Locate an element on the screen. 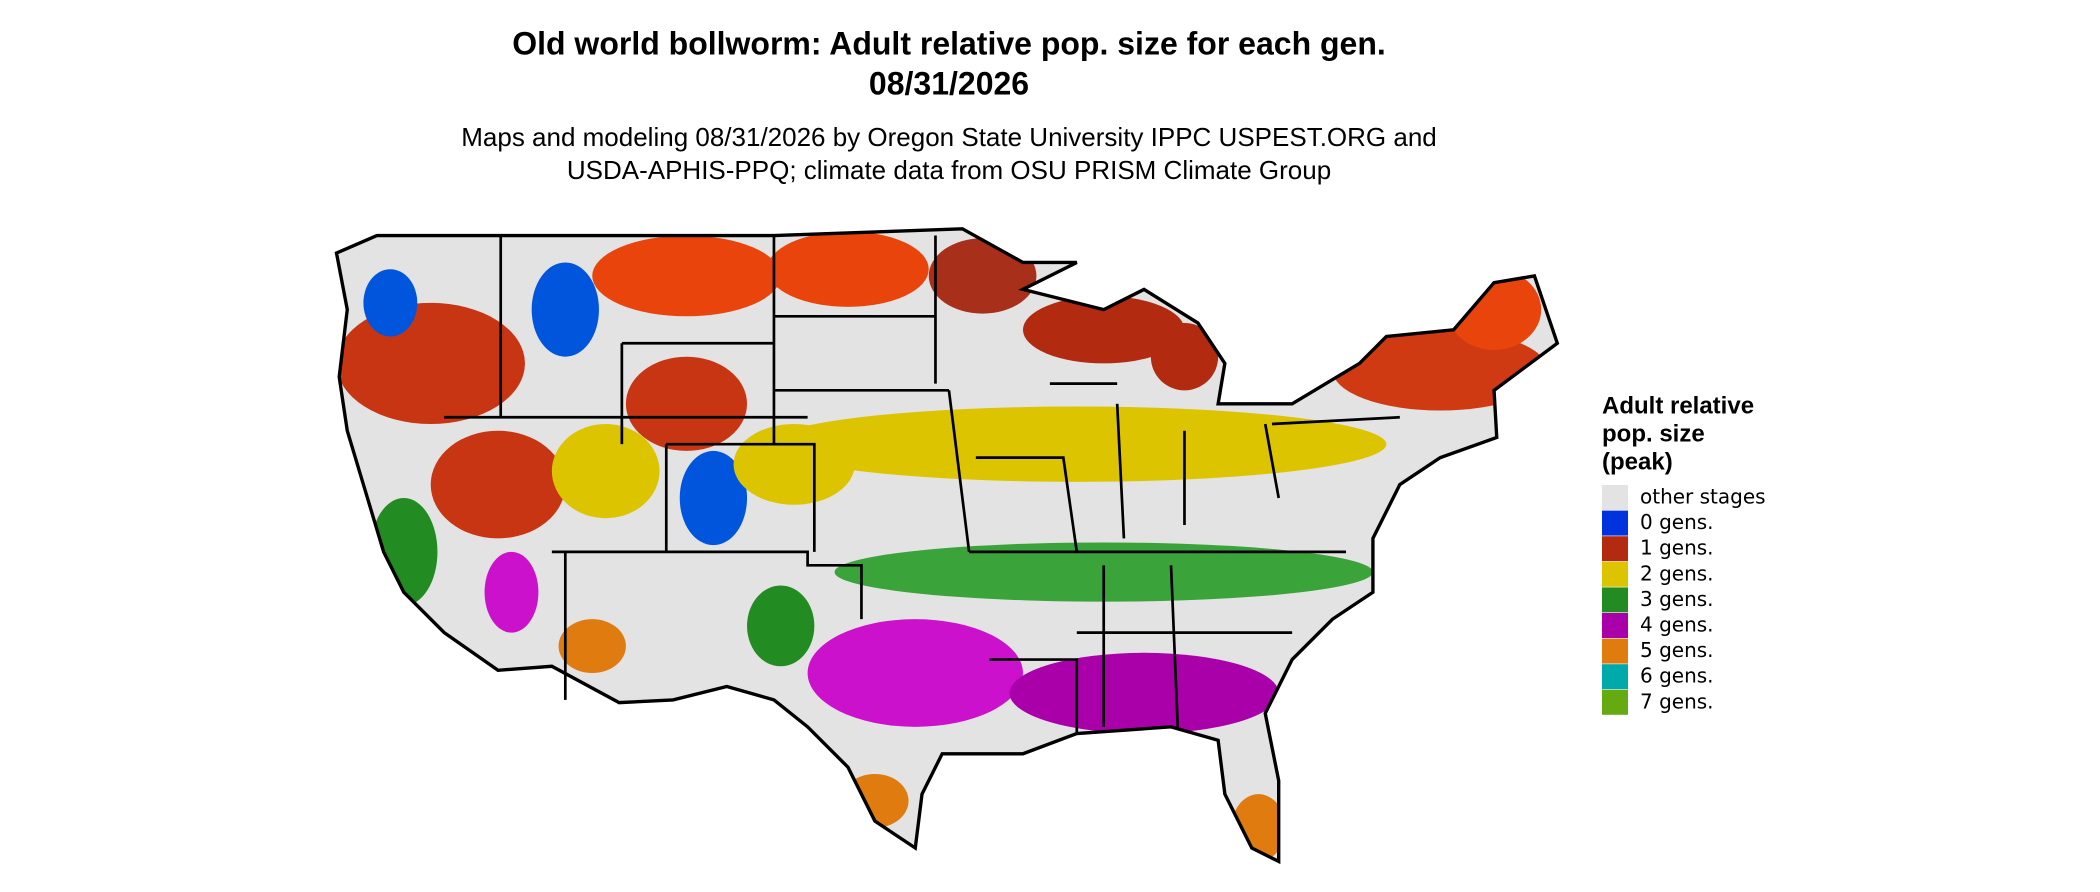 Image resolution: width=2100 pixels, height=892 pixels. legend-label: 5 gens. is located at coordinates (1677, 650).